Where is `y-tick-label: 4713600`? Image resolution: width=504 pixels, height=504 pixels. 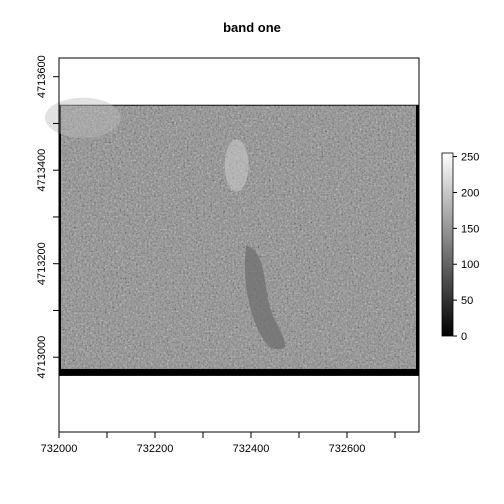
y-tick-label: 4713600 is located at coordinates (42, 76).